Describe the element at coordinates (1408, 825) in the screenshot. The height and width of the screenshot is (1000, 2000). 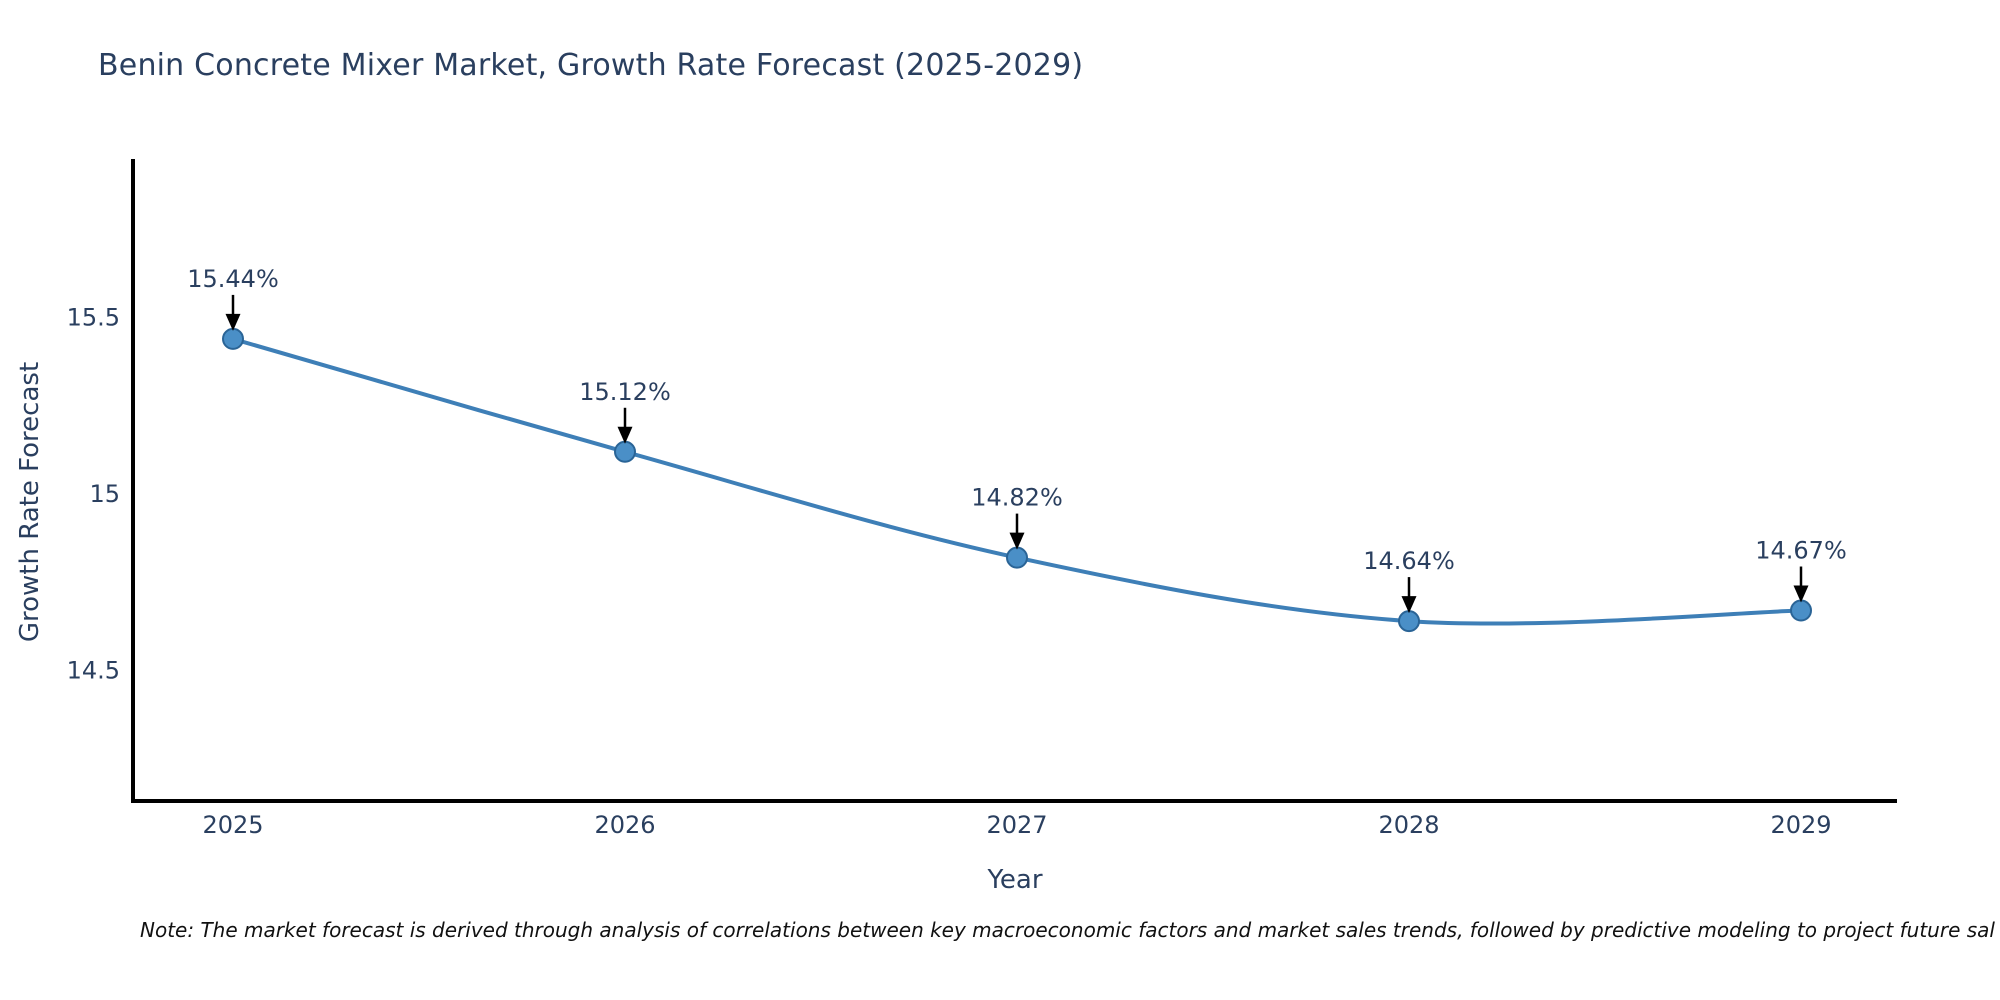
I see `x-tick-label: 2028` at that location.